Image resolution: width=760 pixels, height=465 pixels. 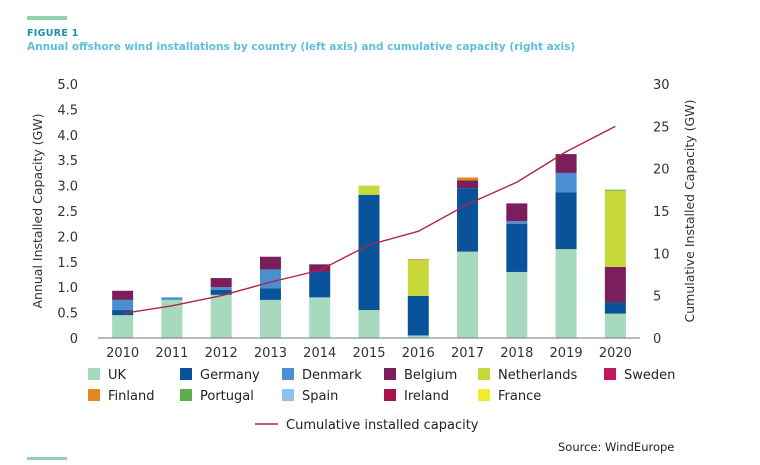 What do you see at coordinates (47, 458) in the screenshot?
I see `bottom-accent-line` at bounding box center [47, 458].